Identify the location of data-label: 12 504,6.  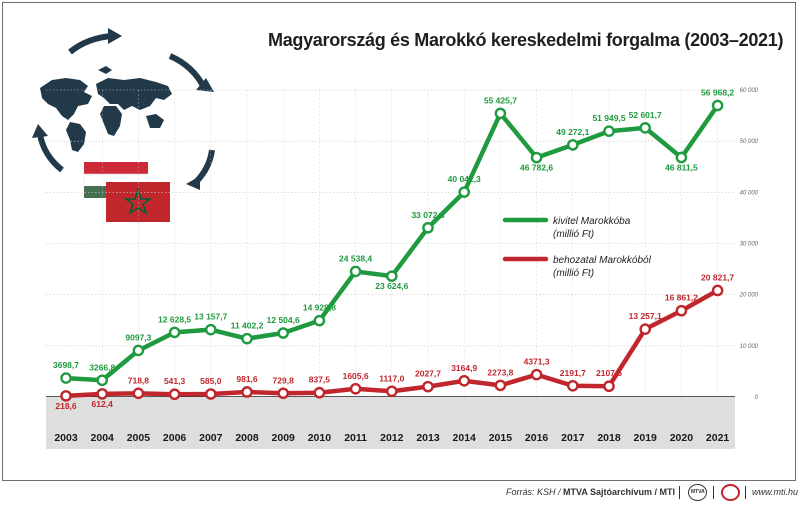
(283, 320).